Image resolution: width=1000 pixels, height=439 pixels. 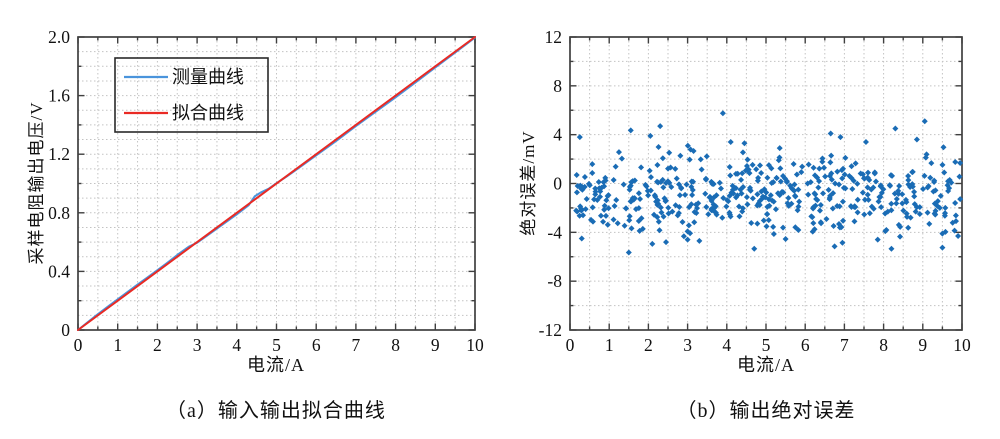 I want to click on chart-b-x-axis-title: 电流/A, so click(x=766, y=365).